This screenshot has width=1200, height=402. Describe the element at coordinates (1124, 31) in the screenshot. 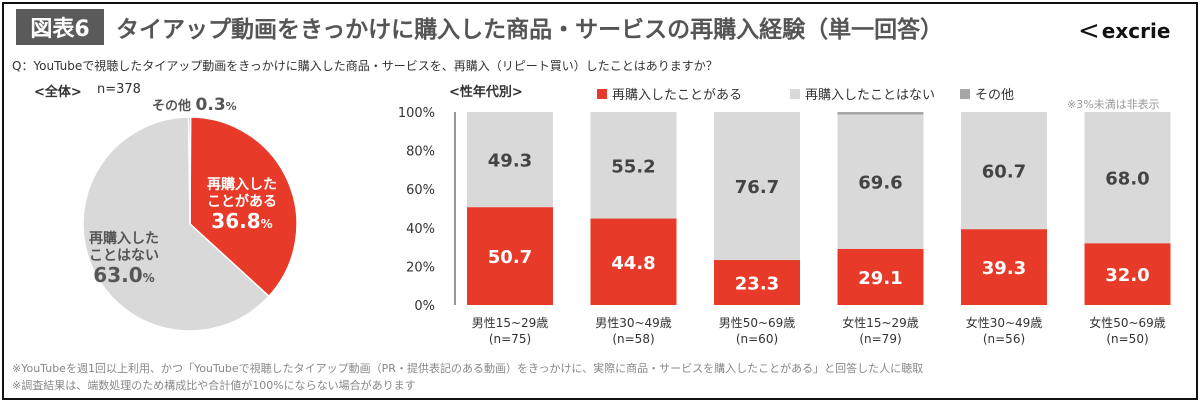

I see `logo: < excrie` at that location.